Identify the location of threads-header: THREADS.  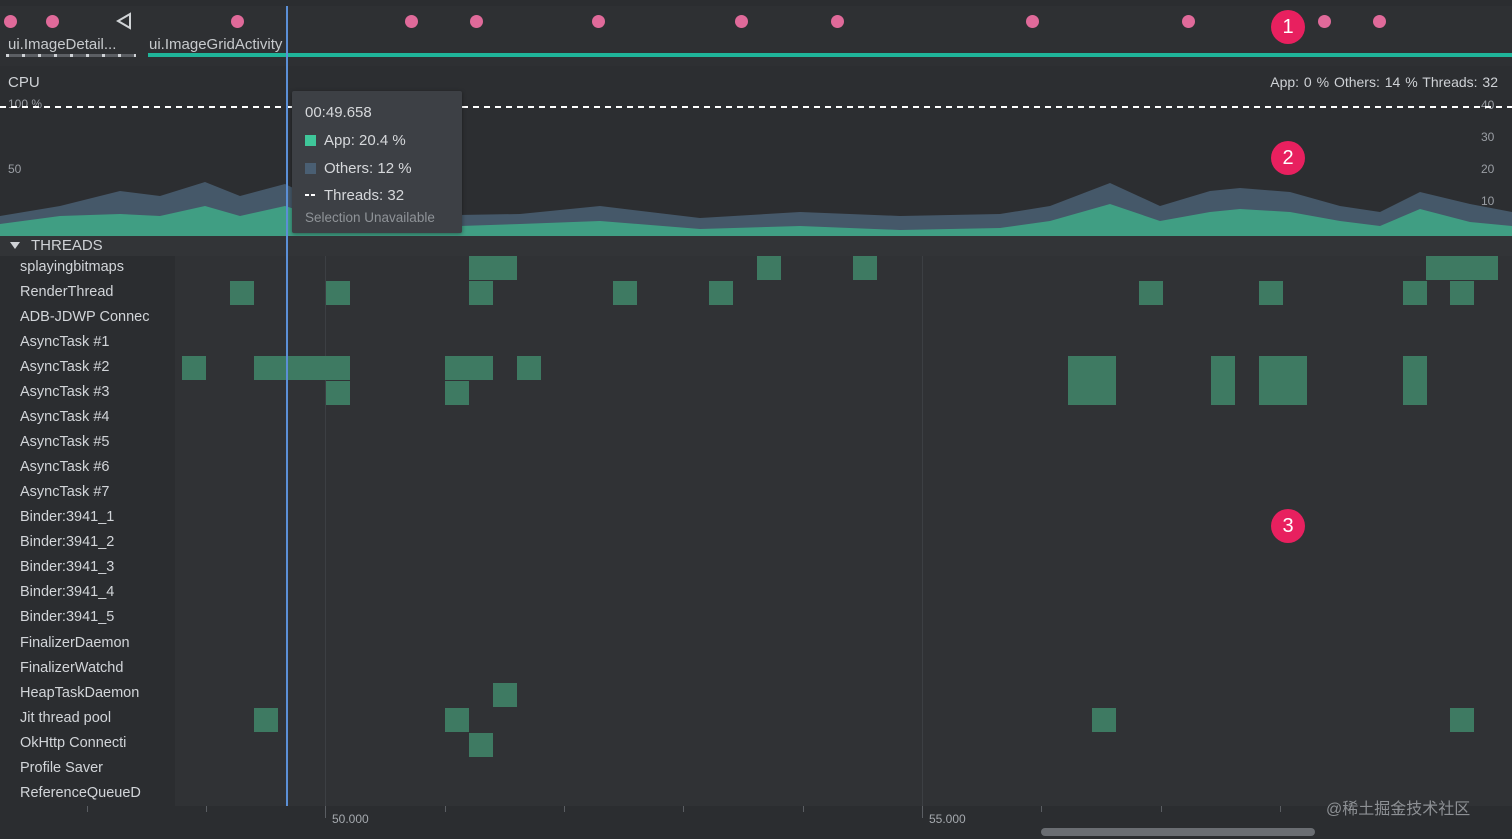
(756, 246).